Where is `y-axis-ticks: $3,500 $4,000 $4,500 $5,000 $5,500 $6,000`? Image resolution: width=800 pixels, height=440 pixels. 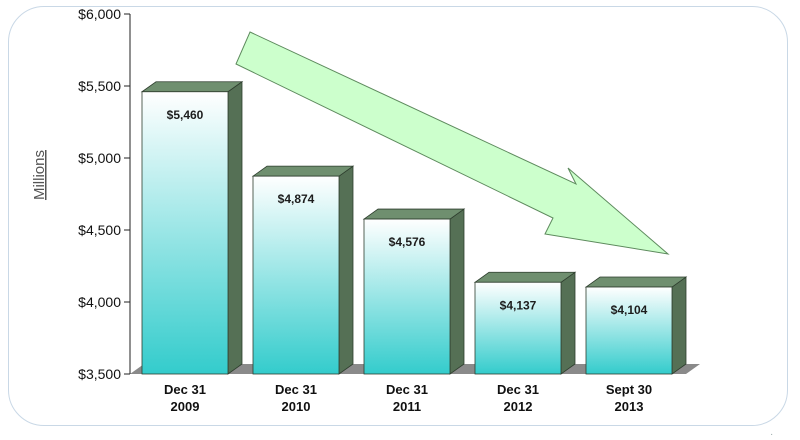 y-axis-ticks: $3,500 $4,000 $4,500 $5,000 $5,500 $6,000 is located at coordinates (104, 194).